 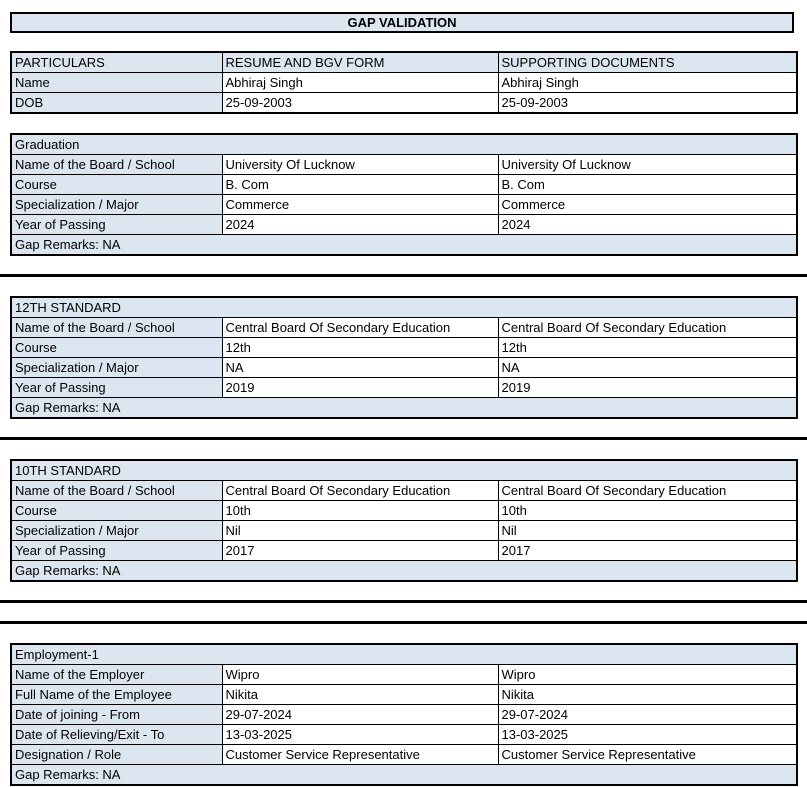 I want to click on section-heading: Graduation, so click(x=404, y=144).